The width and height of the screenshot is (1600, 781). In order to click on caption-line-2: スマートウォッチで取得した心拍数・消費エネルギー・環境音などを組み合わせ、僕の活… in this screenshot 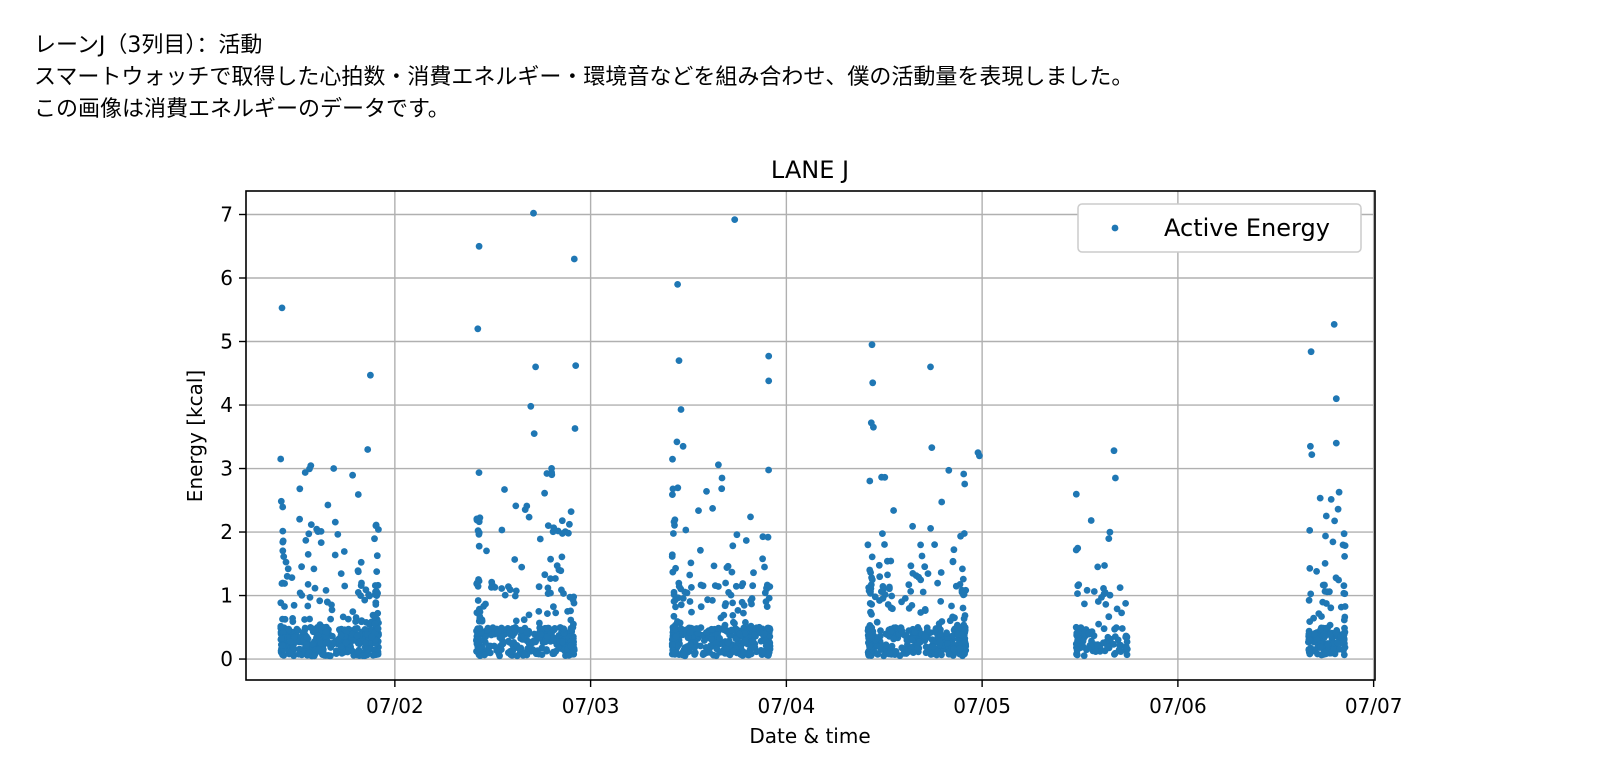, I will do `click(584, 77)`.